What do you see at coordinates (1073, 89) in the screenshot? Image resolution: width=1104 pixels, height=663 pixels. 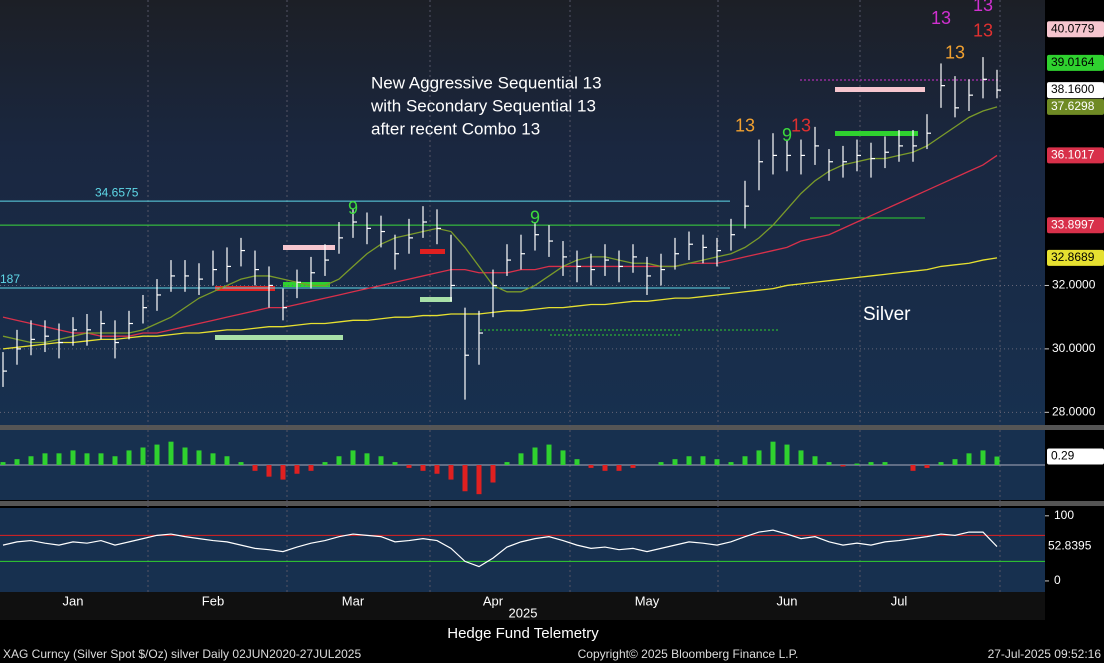 I see `price-tag-label: 38.1600` at bounding box center [1073, 89].